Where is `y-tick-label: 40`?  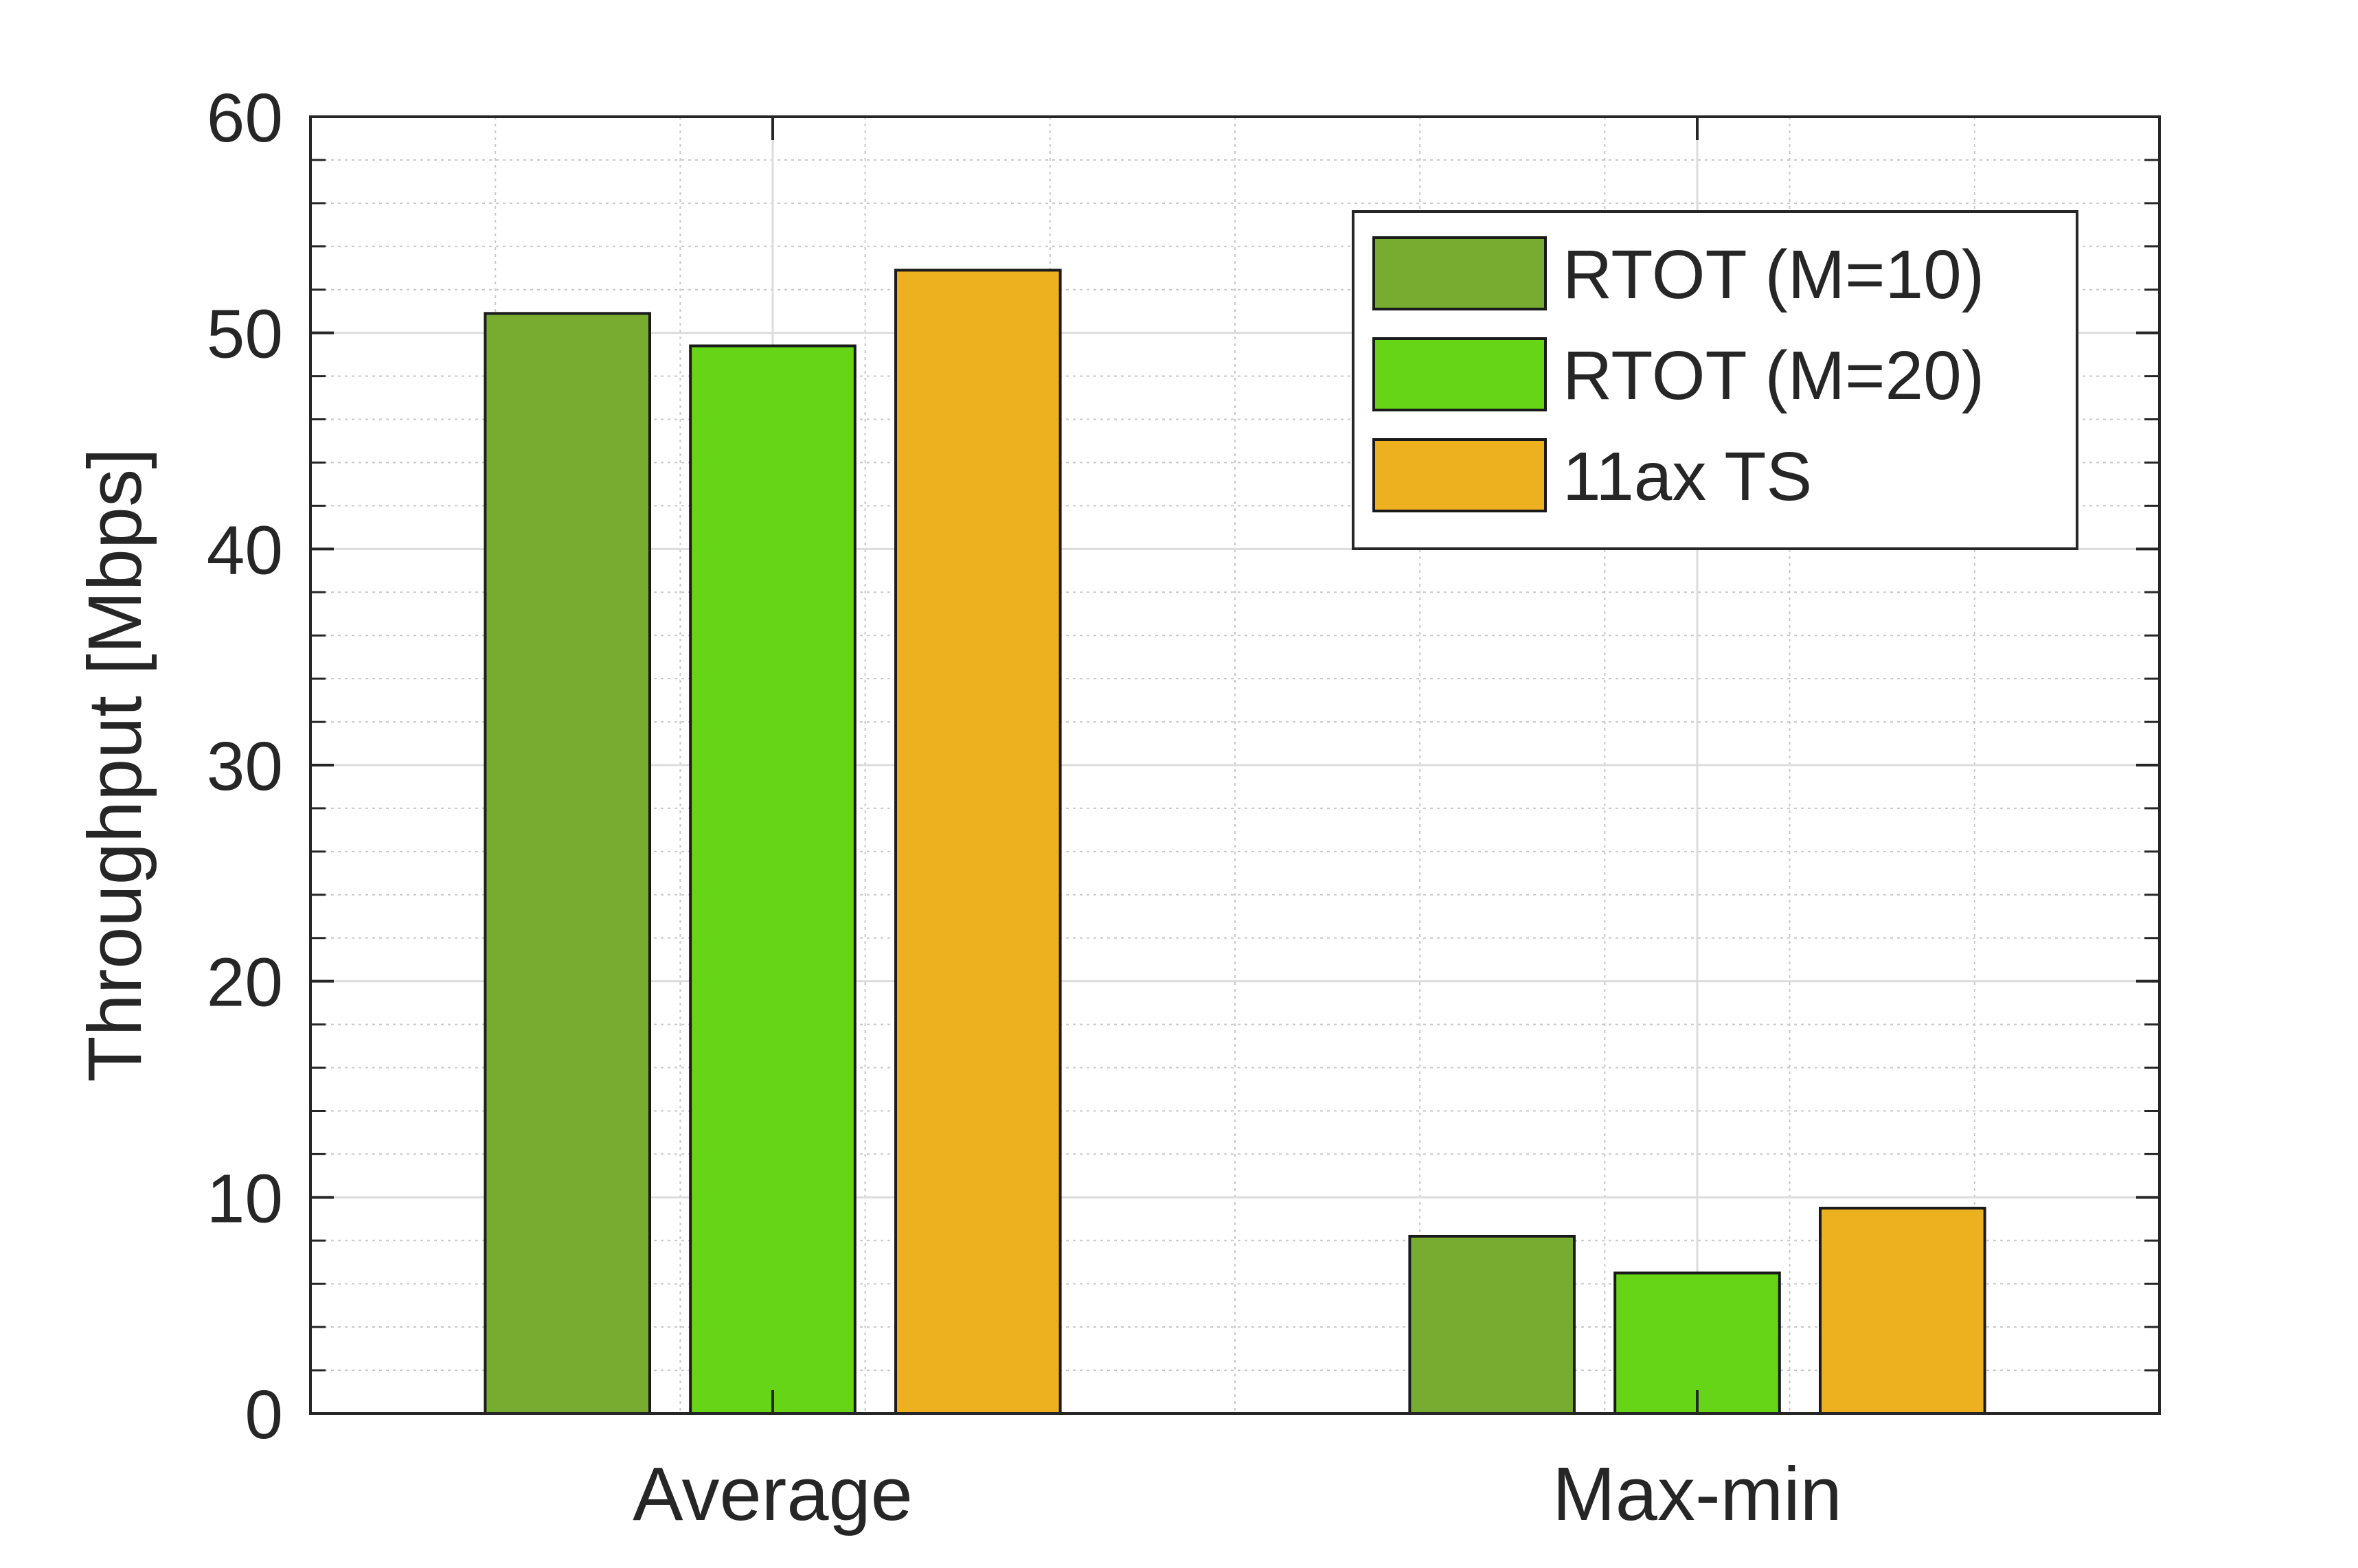
y-tick-label: 40 is located at coordinates (245, 550).